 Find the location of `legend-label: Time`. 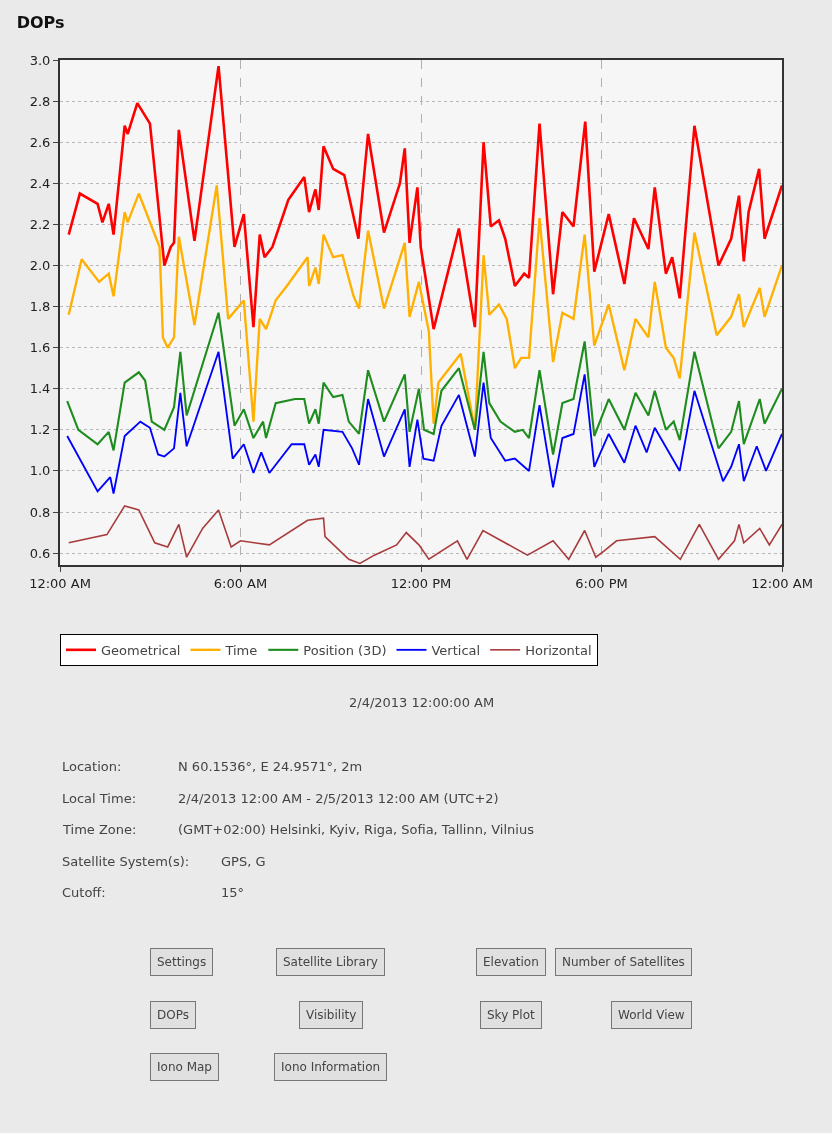

legend-label: Time is located at coordinates (241, 650).